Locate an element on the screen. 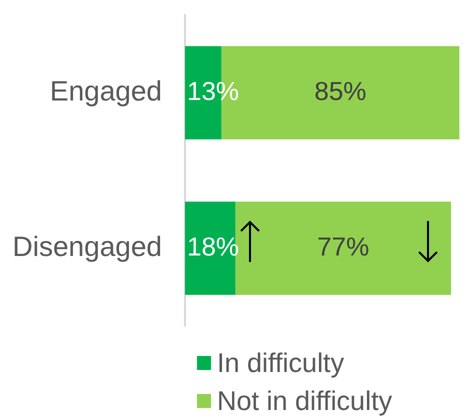  y-tick-label: Disengaged is located at coordinates (87, 246).